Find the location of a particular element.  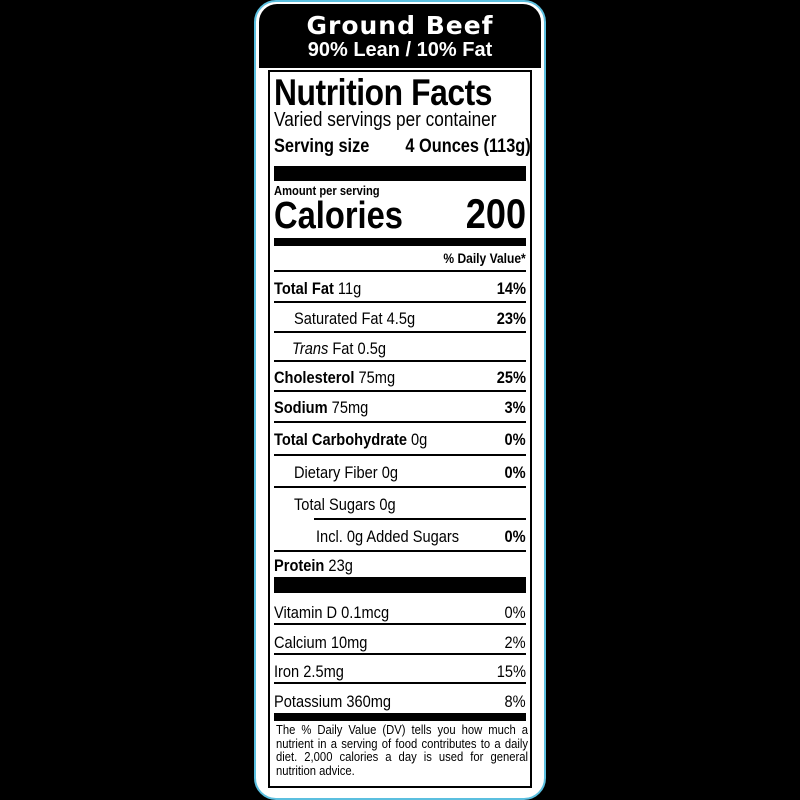

nutrient-row-dietary-fiber: Dietary Fiber 0g 0% is located at coordinates (410, 472).